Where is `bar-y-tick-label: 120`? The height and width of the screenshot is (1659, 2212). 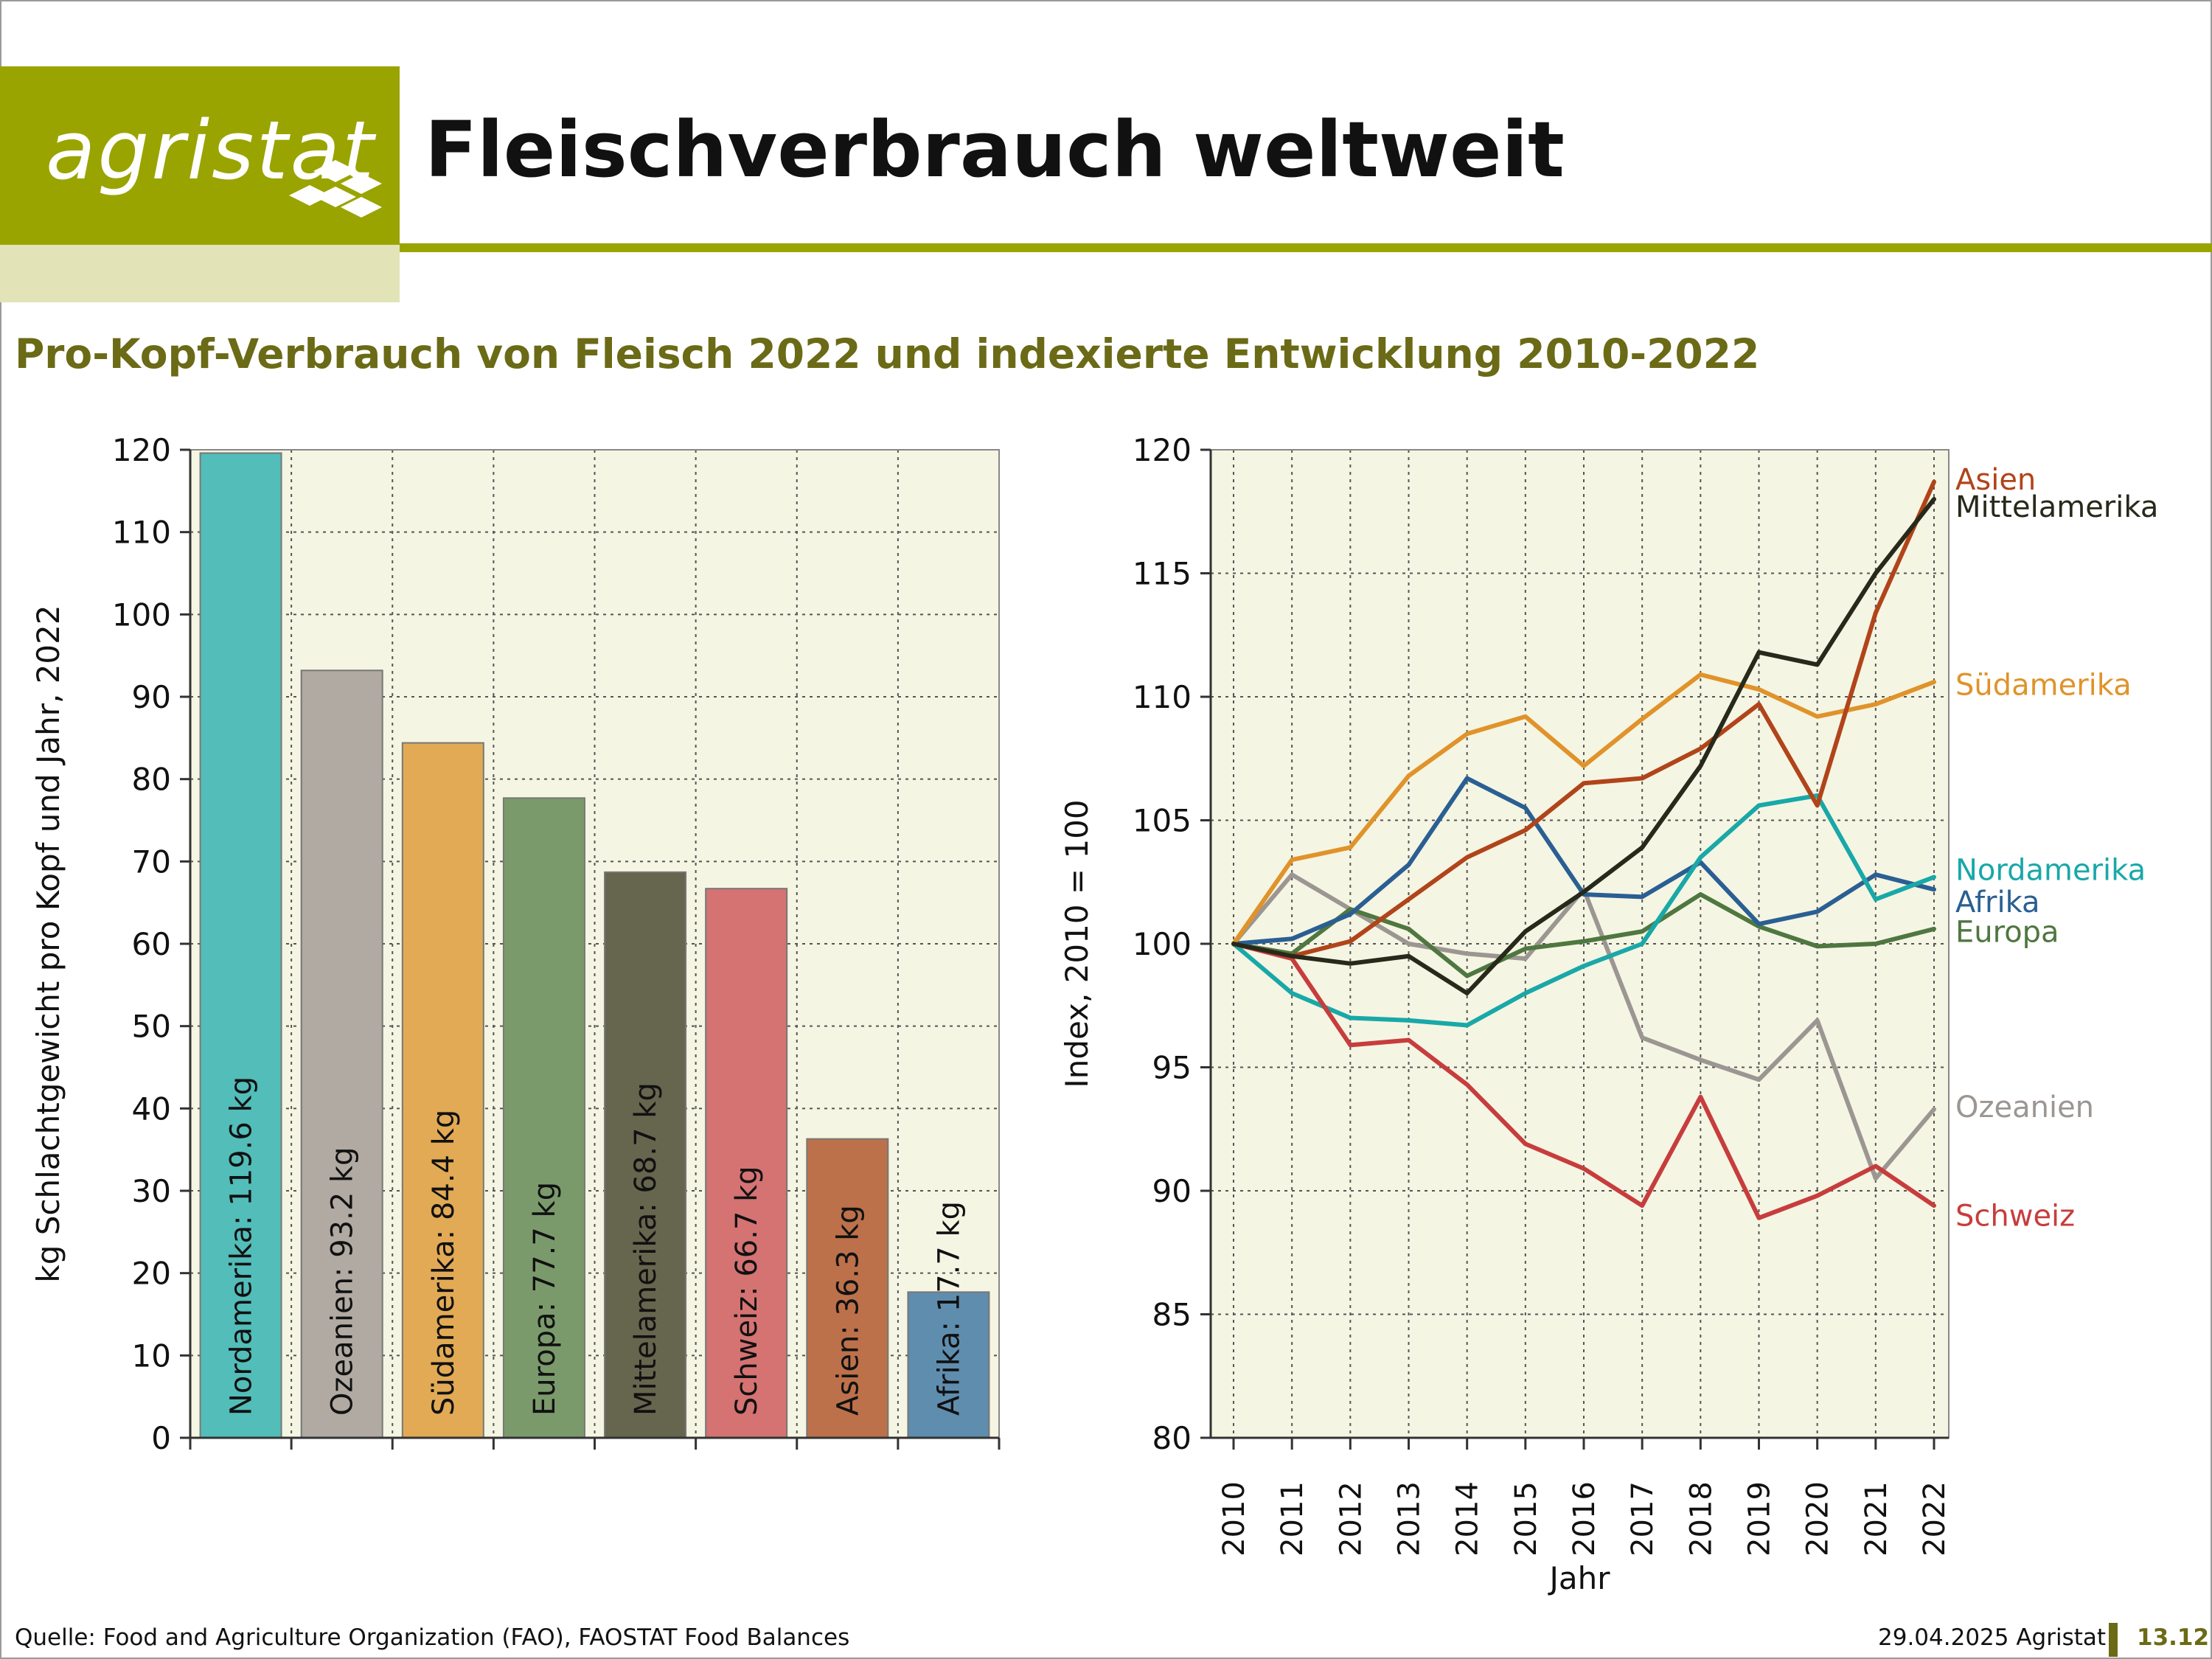 bar-y-tick-label: 120 is located at coordinates (141, 450).